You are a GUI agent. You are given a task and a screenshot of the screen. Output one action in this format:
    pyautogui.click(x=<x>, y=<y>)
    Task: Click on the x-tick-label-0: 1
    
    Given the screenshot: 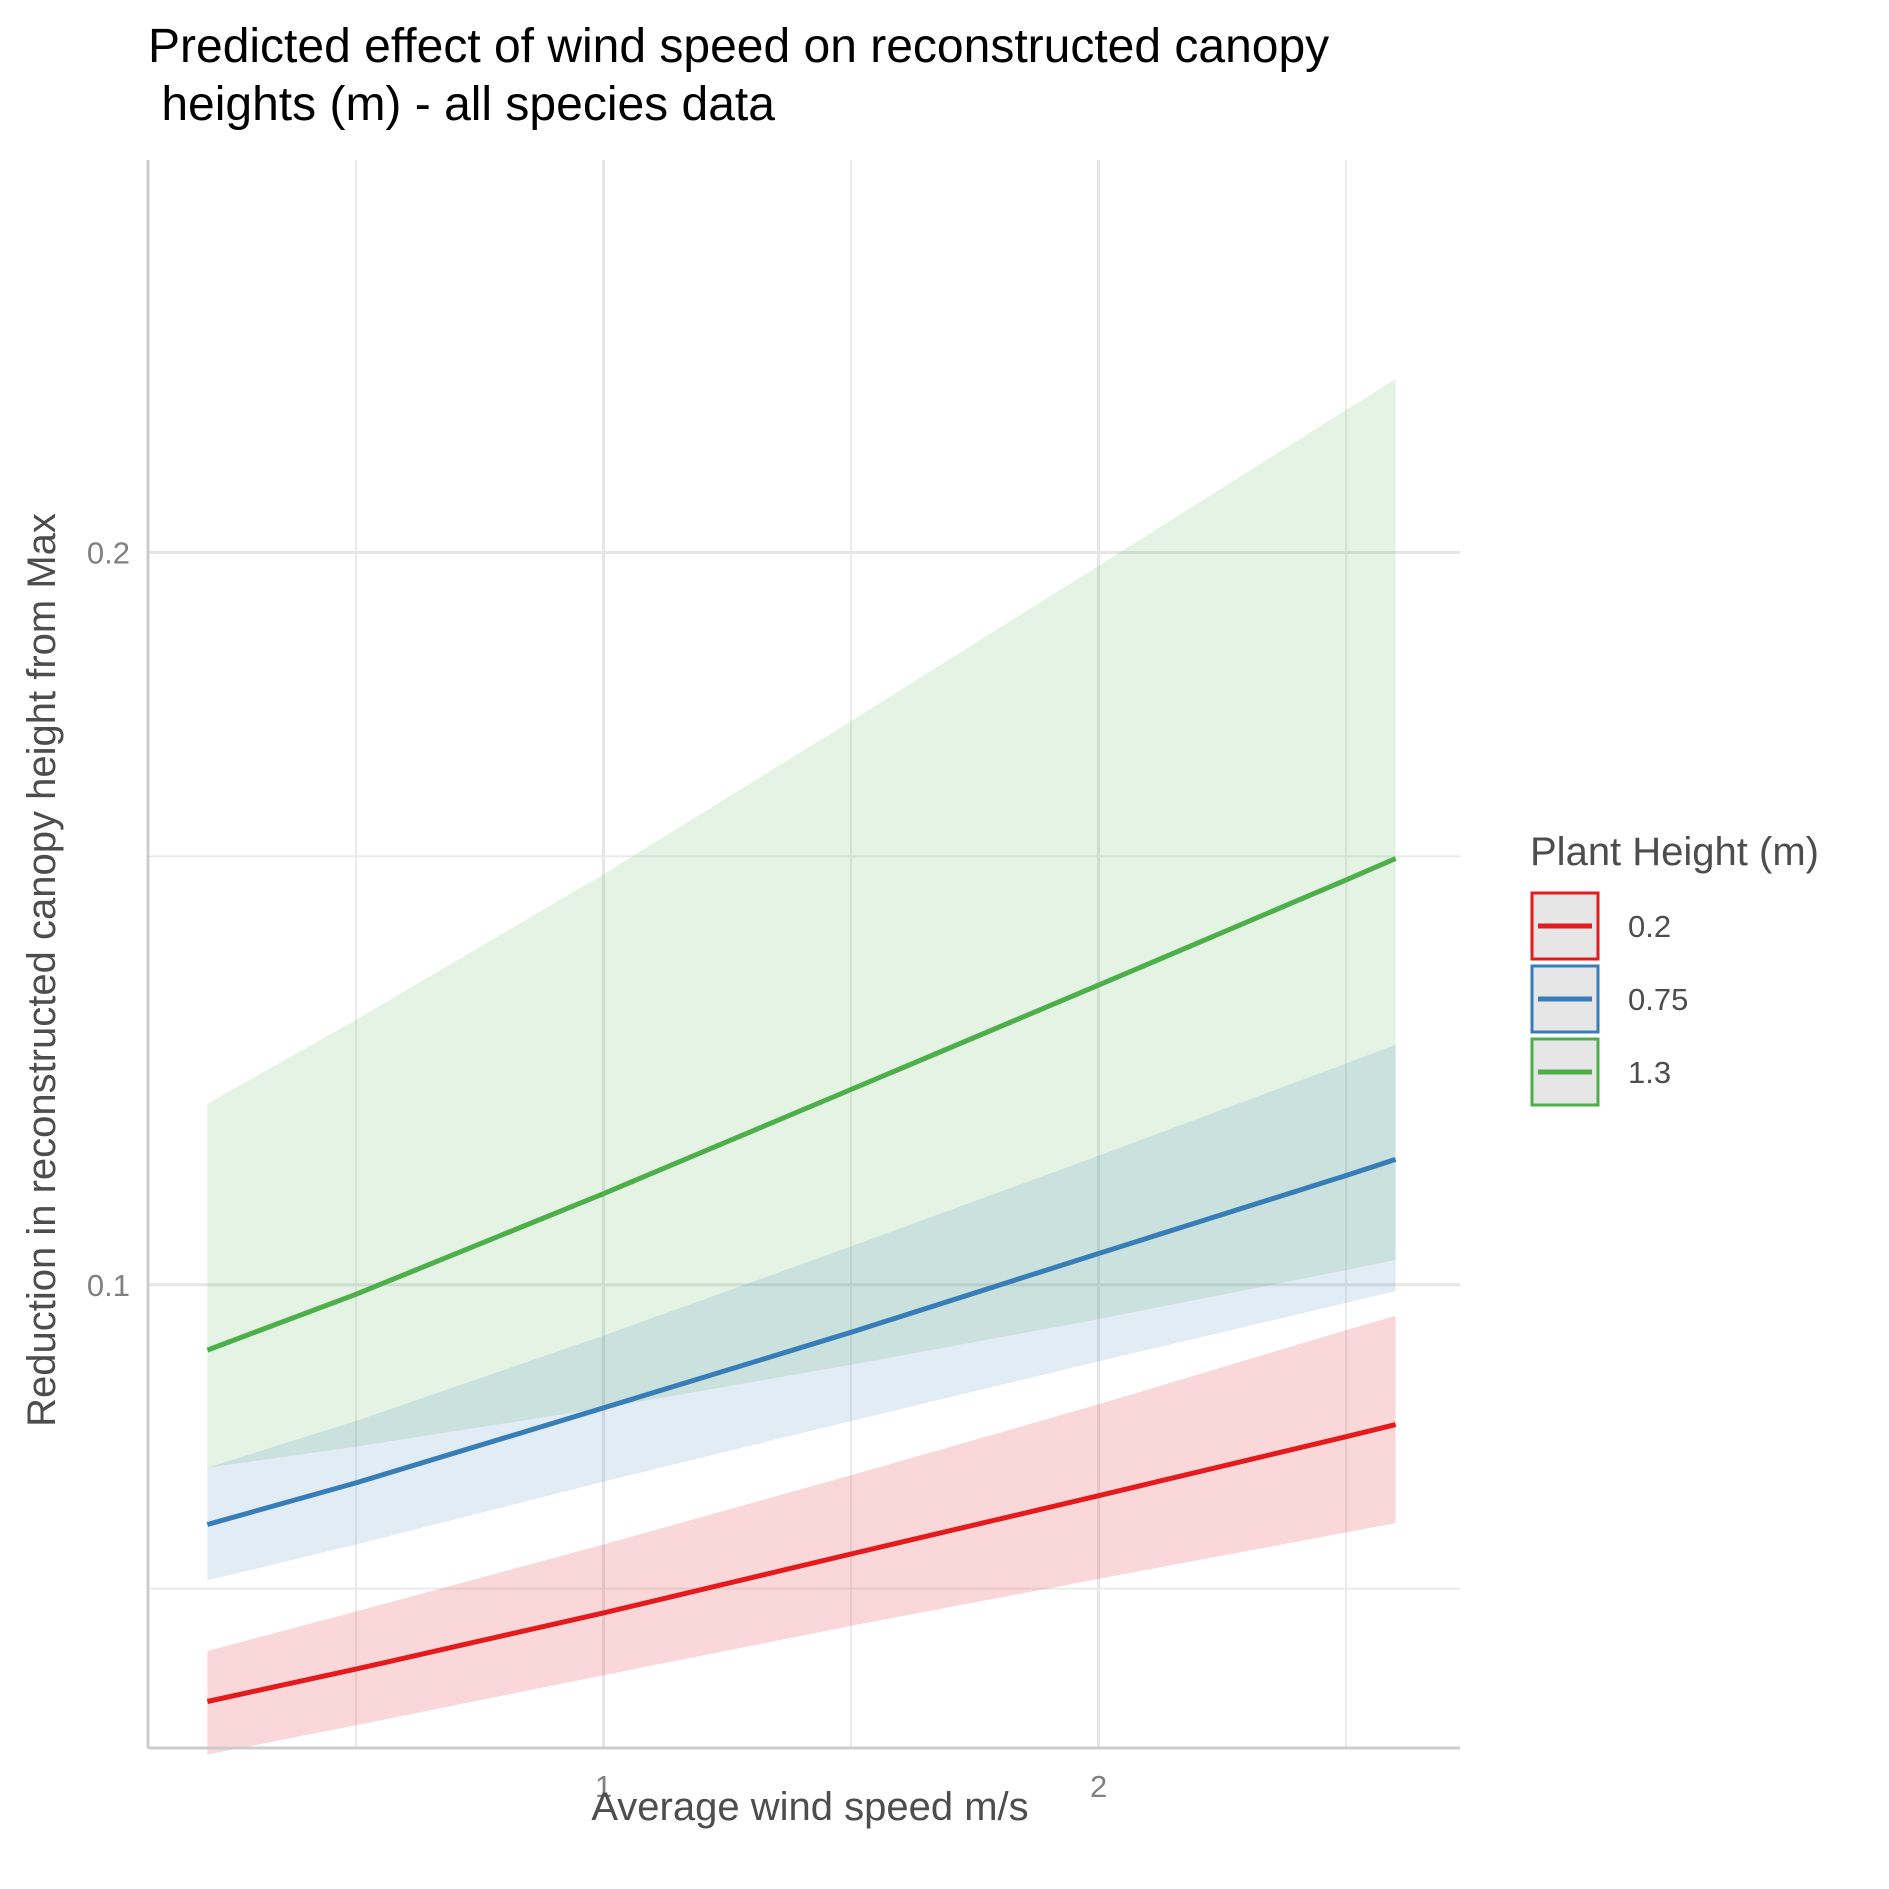 What is the action you would take?
    pyautogui.click(x=603, y=1786)
    